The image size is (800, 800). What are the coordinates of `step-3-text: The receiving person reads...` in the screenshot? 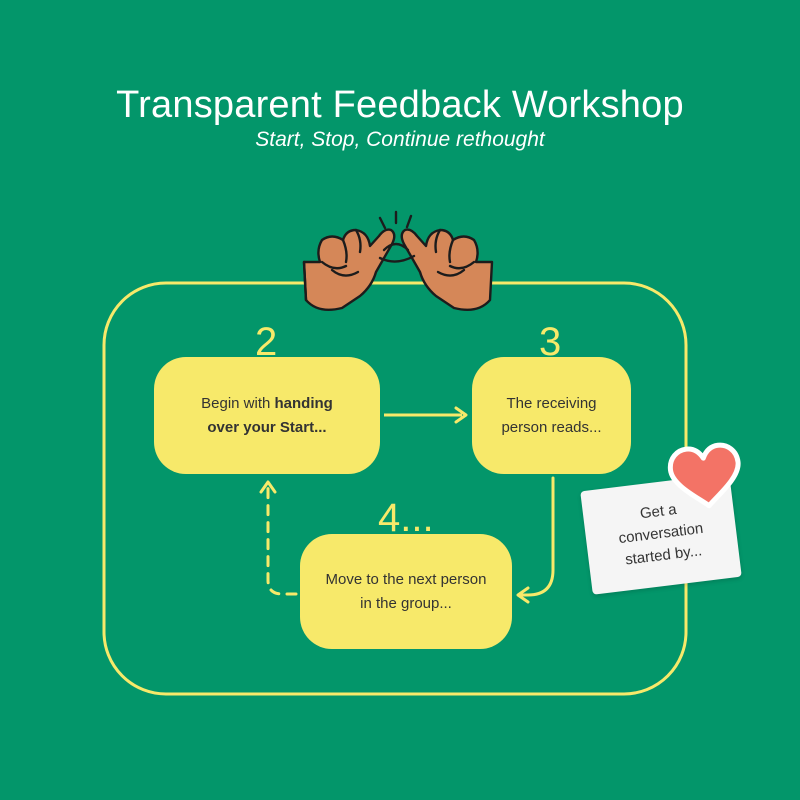 It's located at (551, 415).